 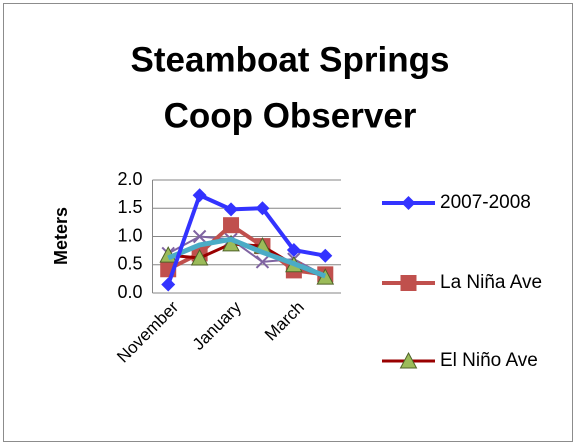 What do you see at coordinates (489, 360) in the screenshot?
I see `legend-label: El Niño Ave` at bounding box center [489, 360].